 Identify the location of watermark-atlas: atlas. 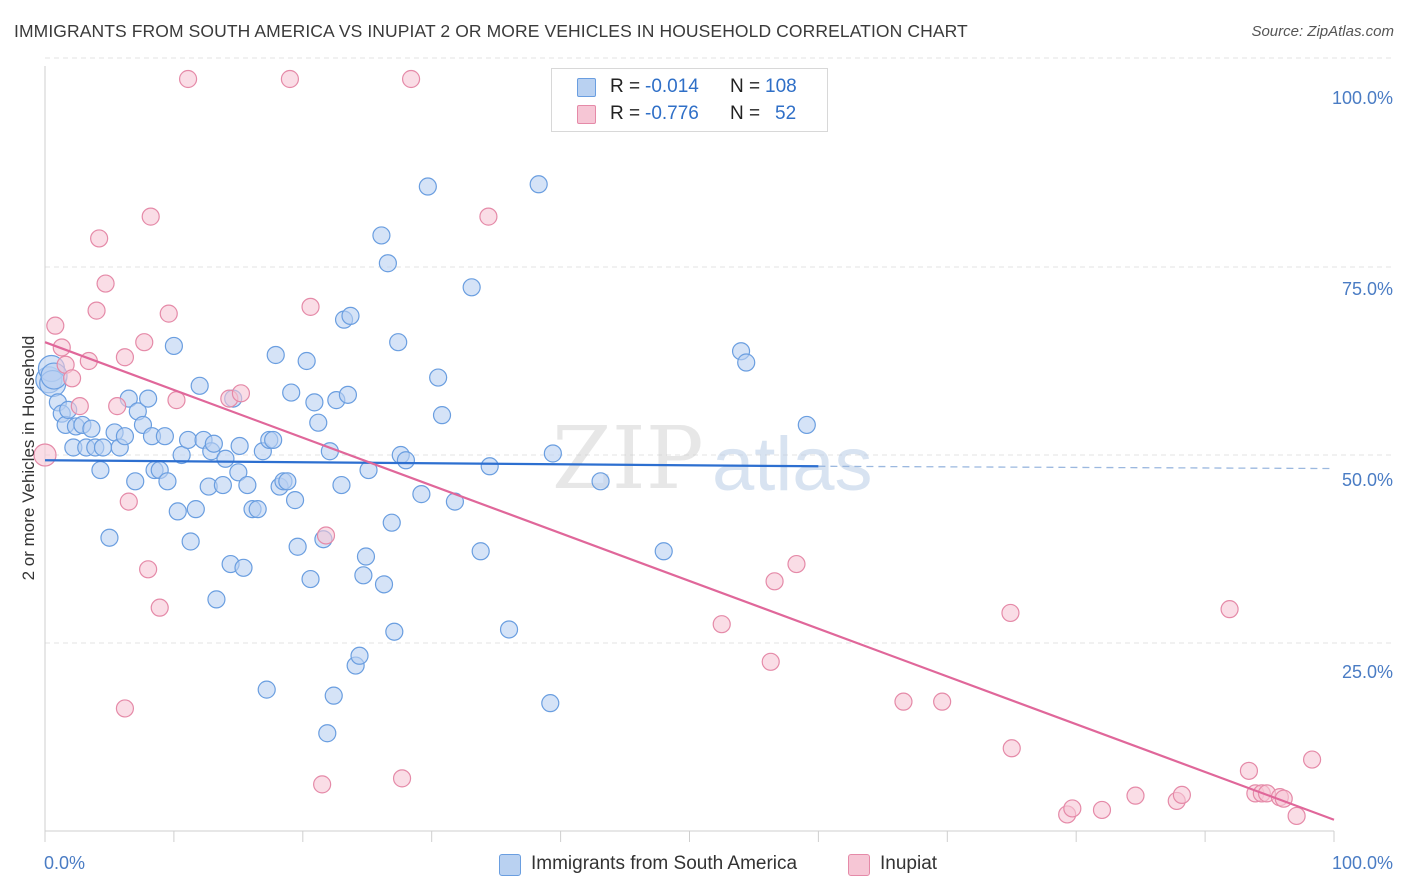
(792, 464).